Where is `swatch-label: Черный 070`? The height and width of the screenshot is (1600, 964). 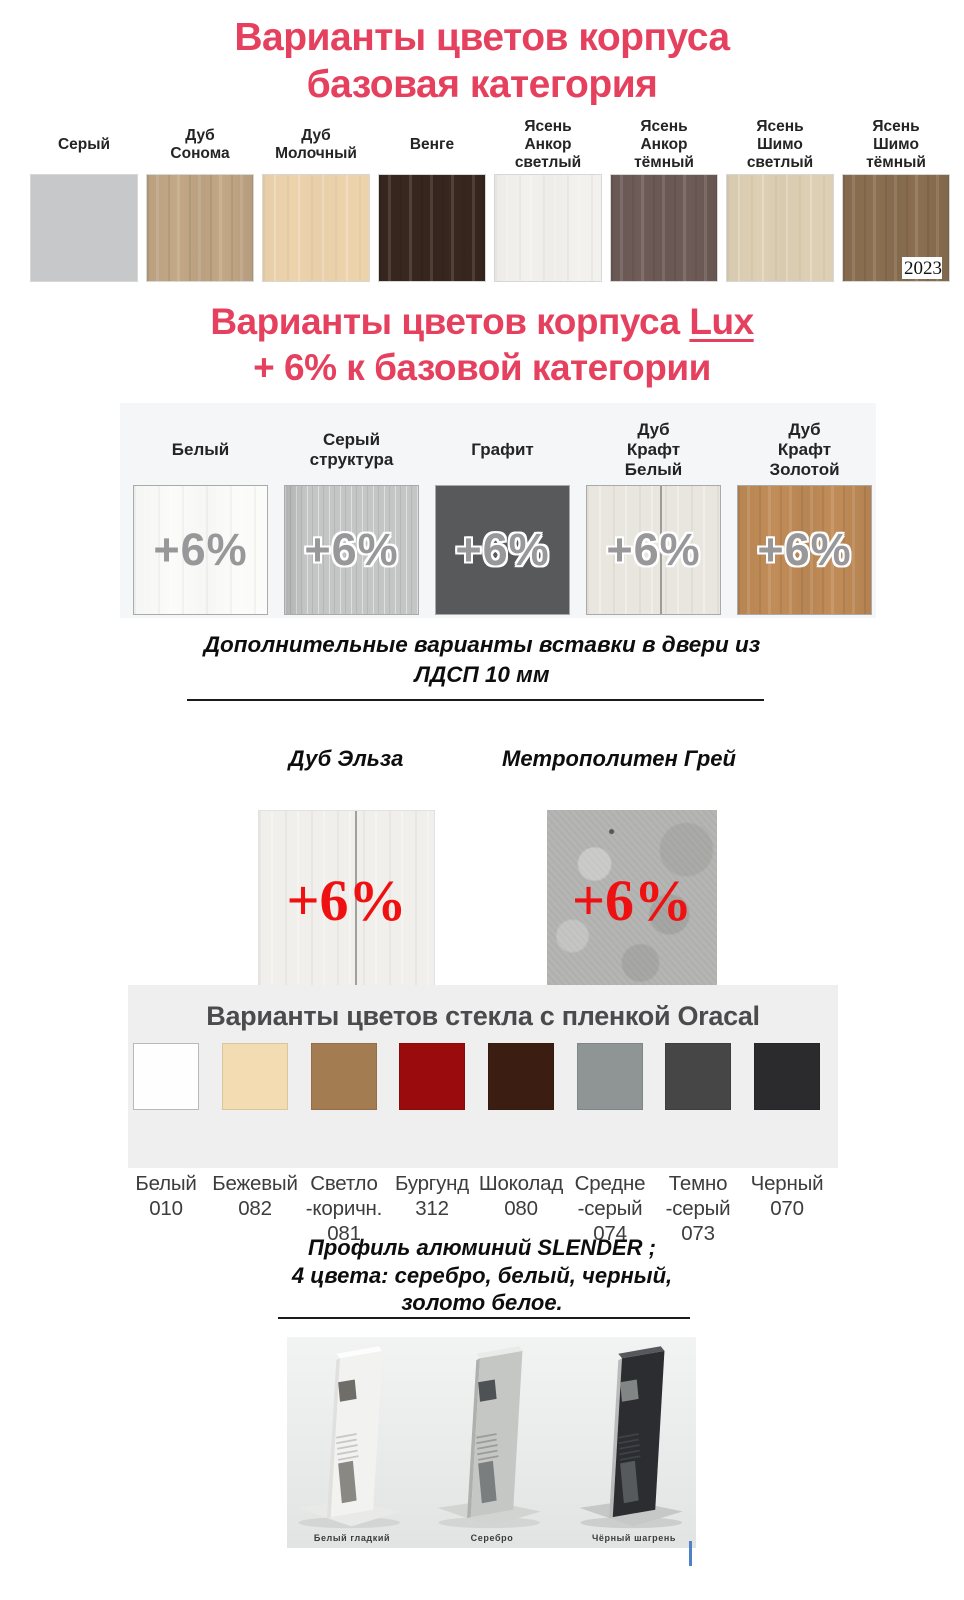
swatch-label: Черный 070 is located at coordinates (787, 1196).